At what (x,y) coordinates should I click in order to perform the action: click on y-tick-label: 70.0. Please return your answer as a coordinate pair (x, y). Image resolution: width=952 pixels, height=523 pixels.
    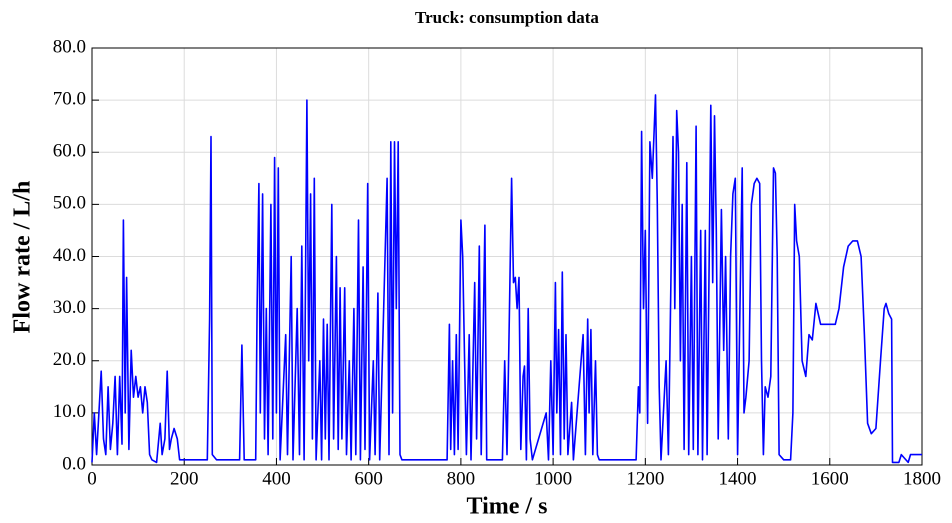
    Looking at the image, I should click on (69, 98).